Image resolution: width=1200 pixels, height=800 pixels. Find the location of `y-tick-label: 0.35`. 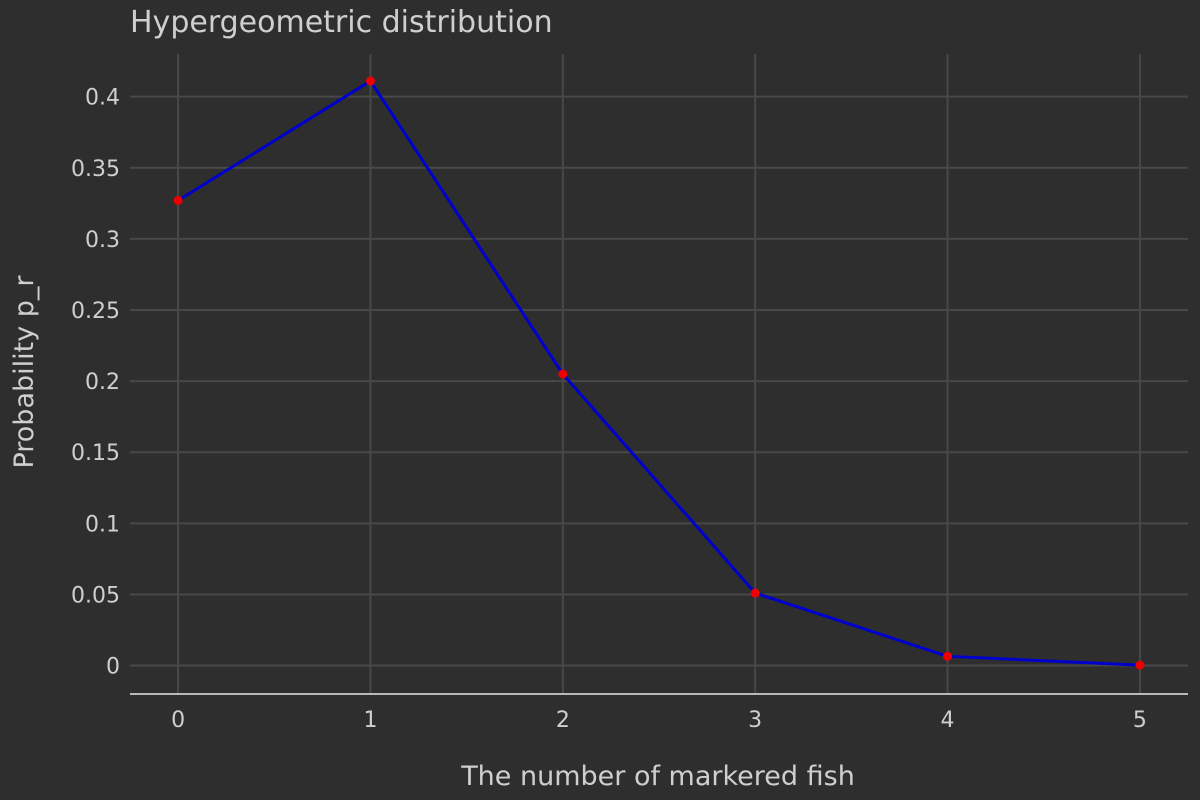

y-tick-label: 0.35 is located at coordinates (95, 169).